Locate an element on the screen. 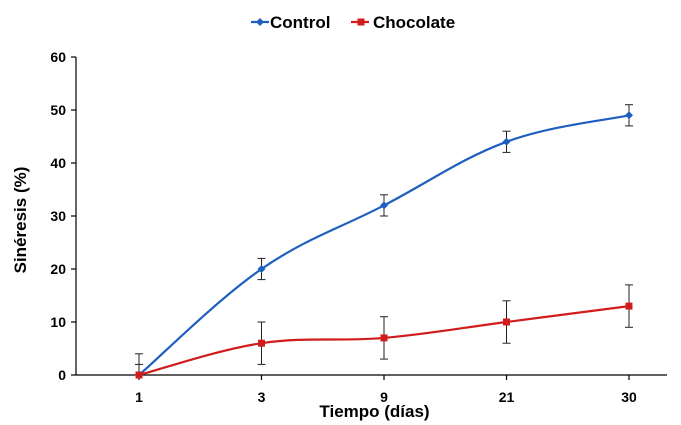 The height and width of the screenshot is (425, 681). y-tick-label: 20 is located at coordinates (58, 269).